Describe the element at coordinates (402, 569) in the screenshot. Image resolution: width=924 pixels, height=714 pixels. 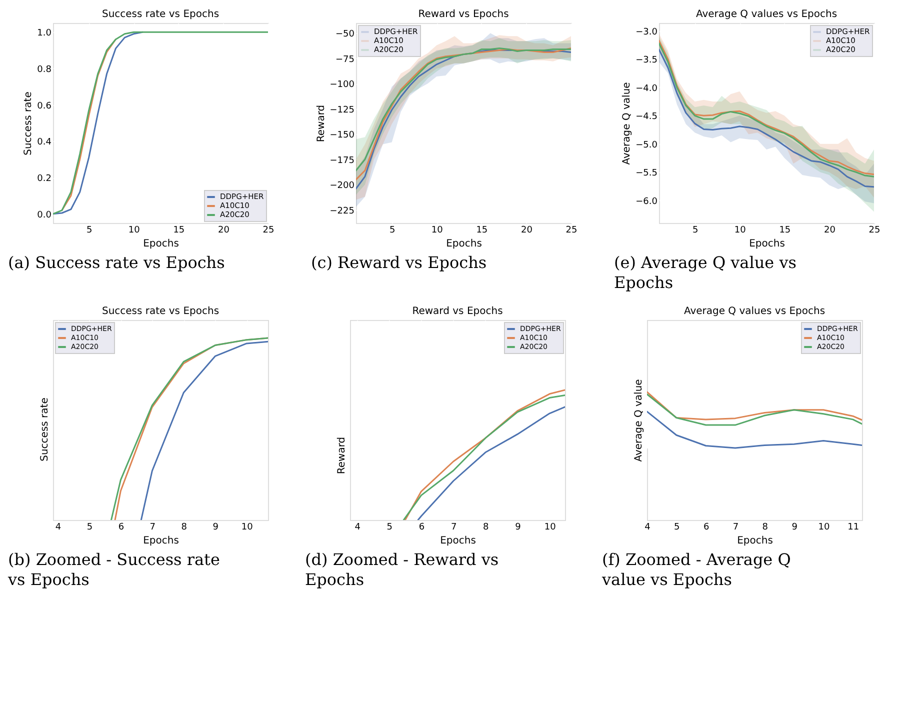
I see `text: (d) Zoomed - Reward vs Epochs` at that location.